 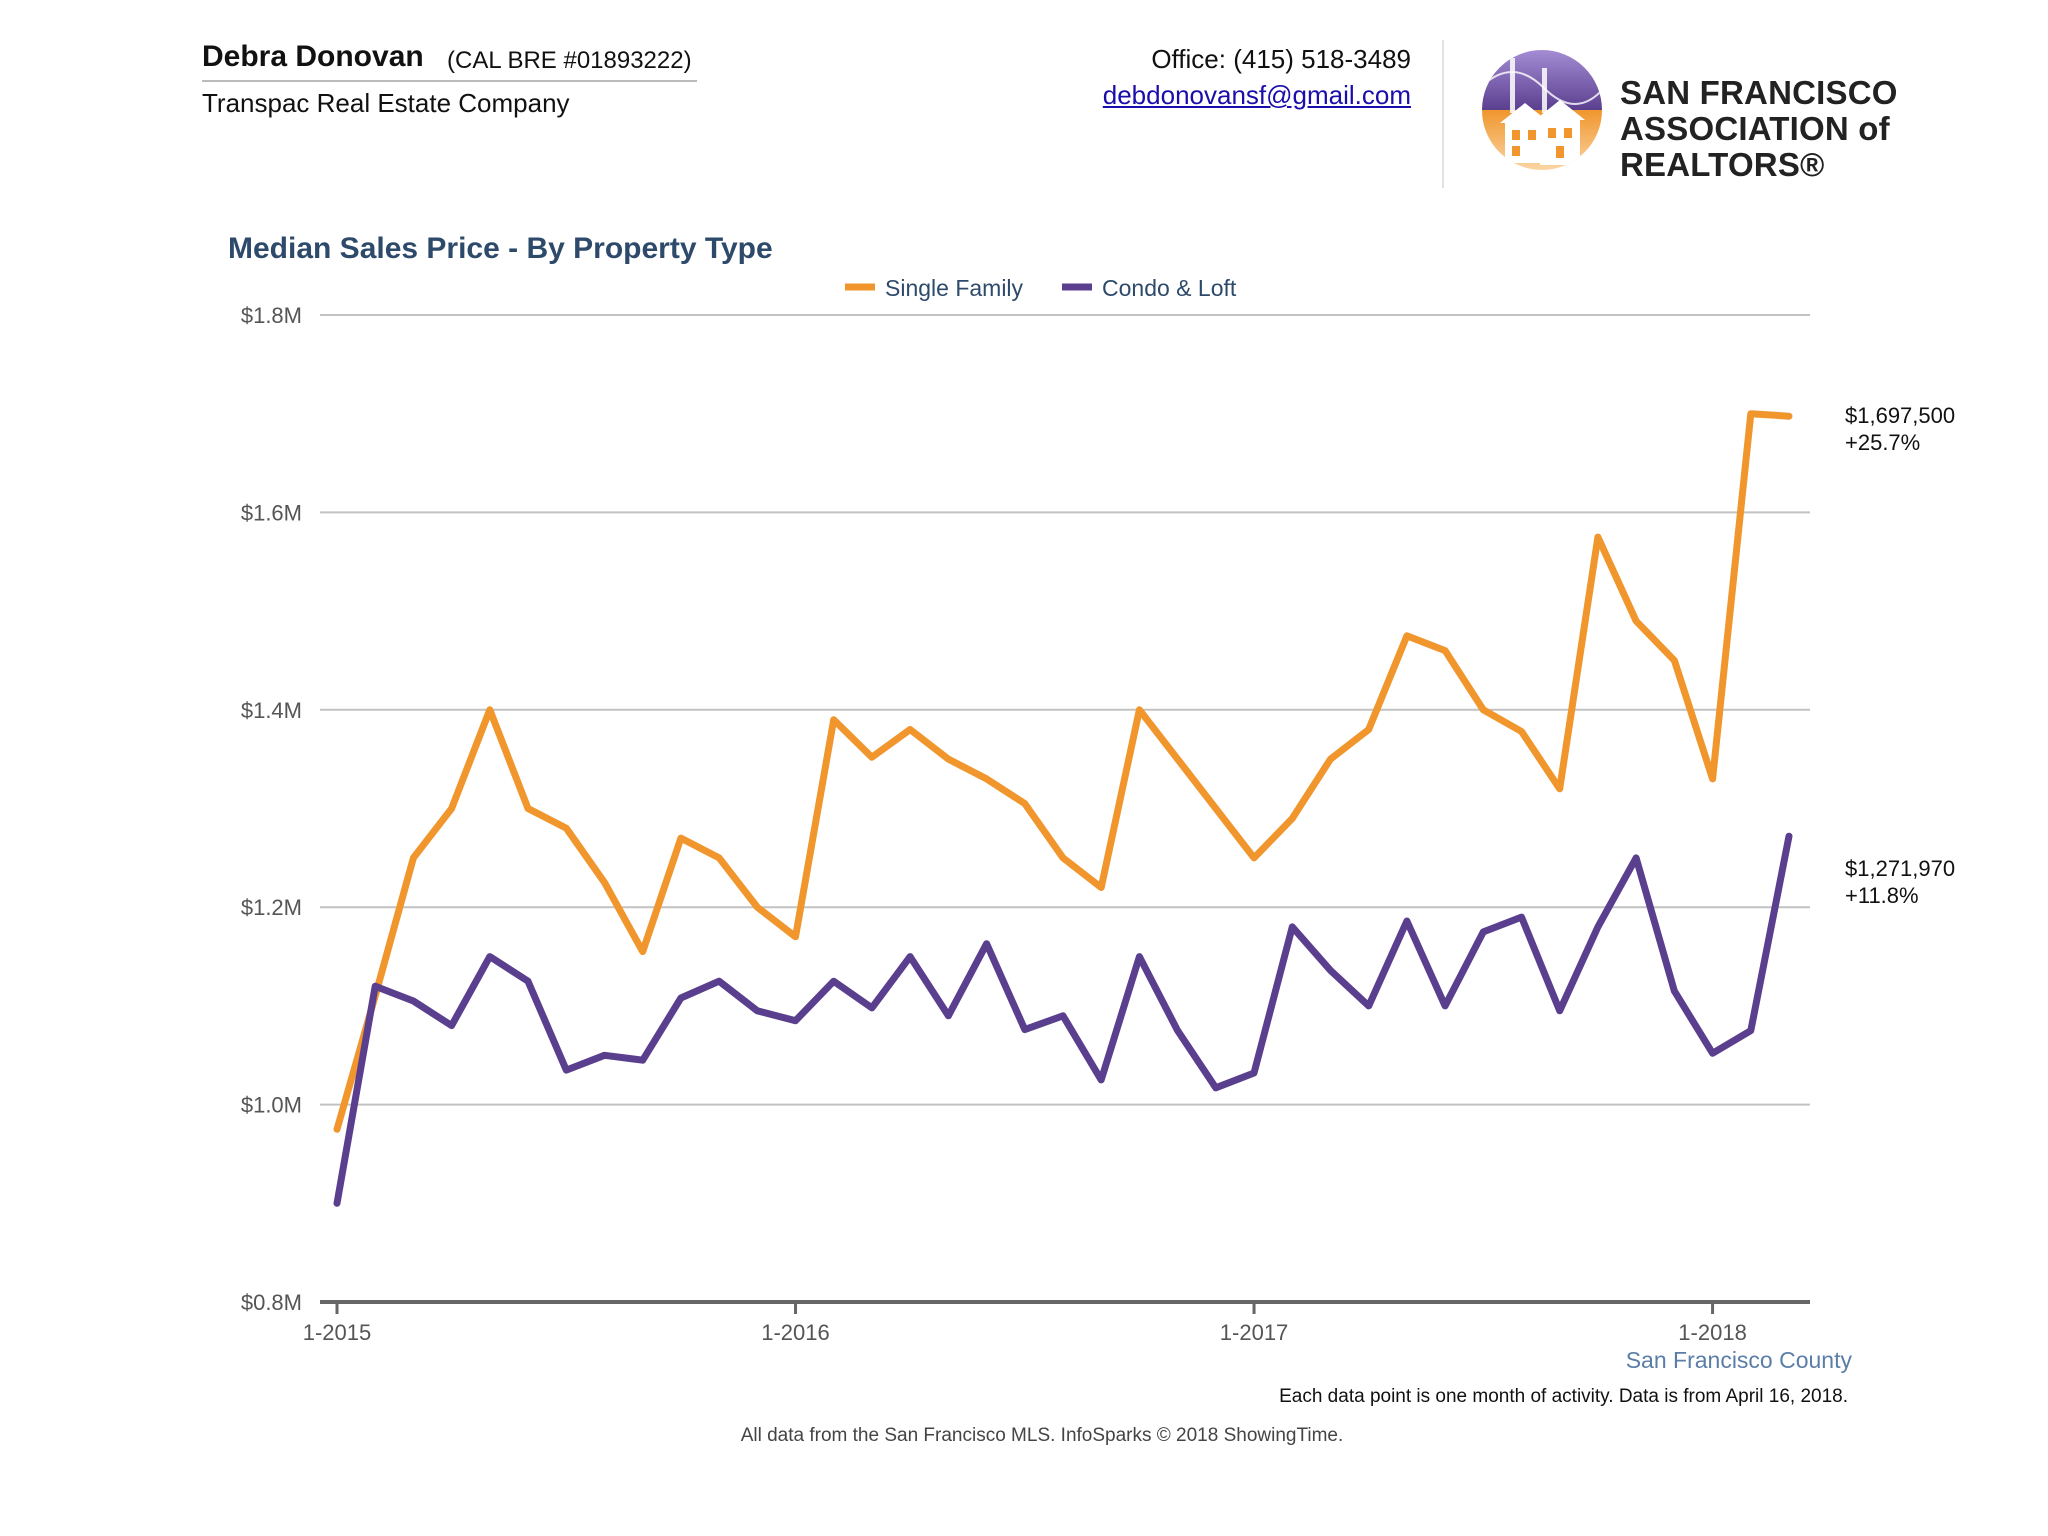 I want to click on header-divider, so click(x=1443, y=114).